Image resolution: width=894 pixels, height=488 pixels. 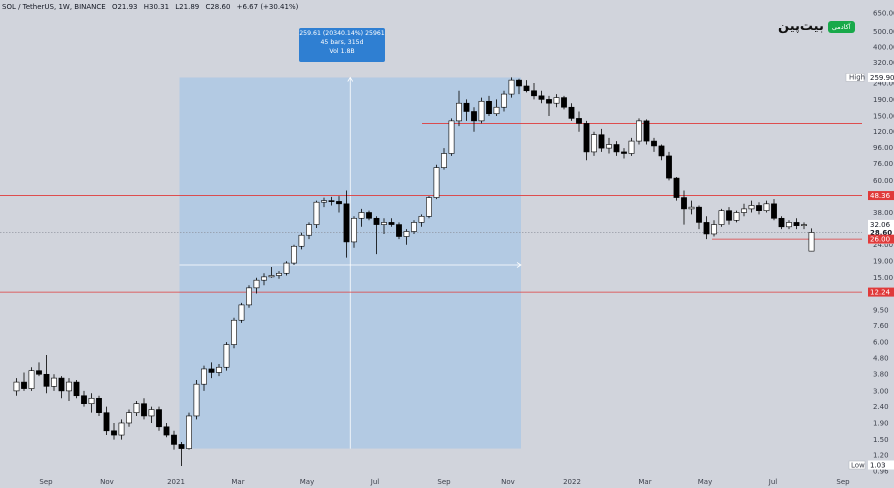 I want to click on ohlc-open: O21.93, so click(x=124, y=7).